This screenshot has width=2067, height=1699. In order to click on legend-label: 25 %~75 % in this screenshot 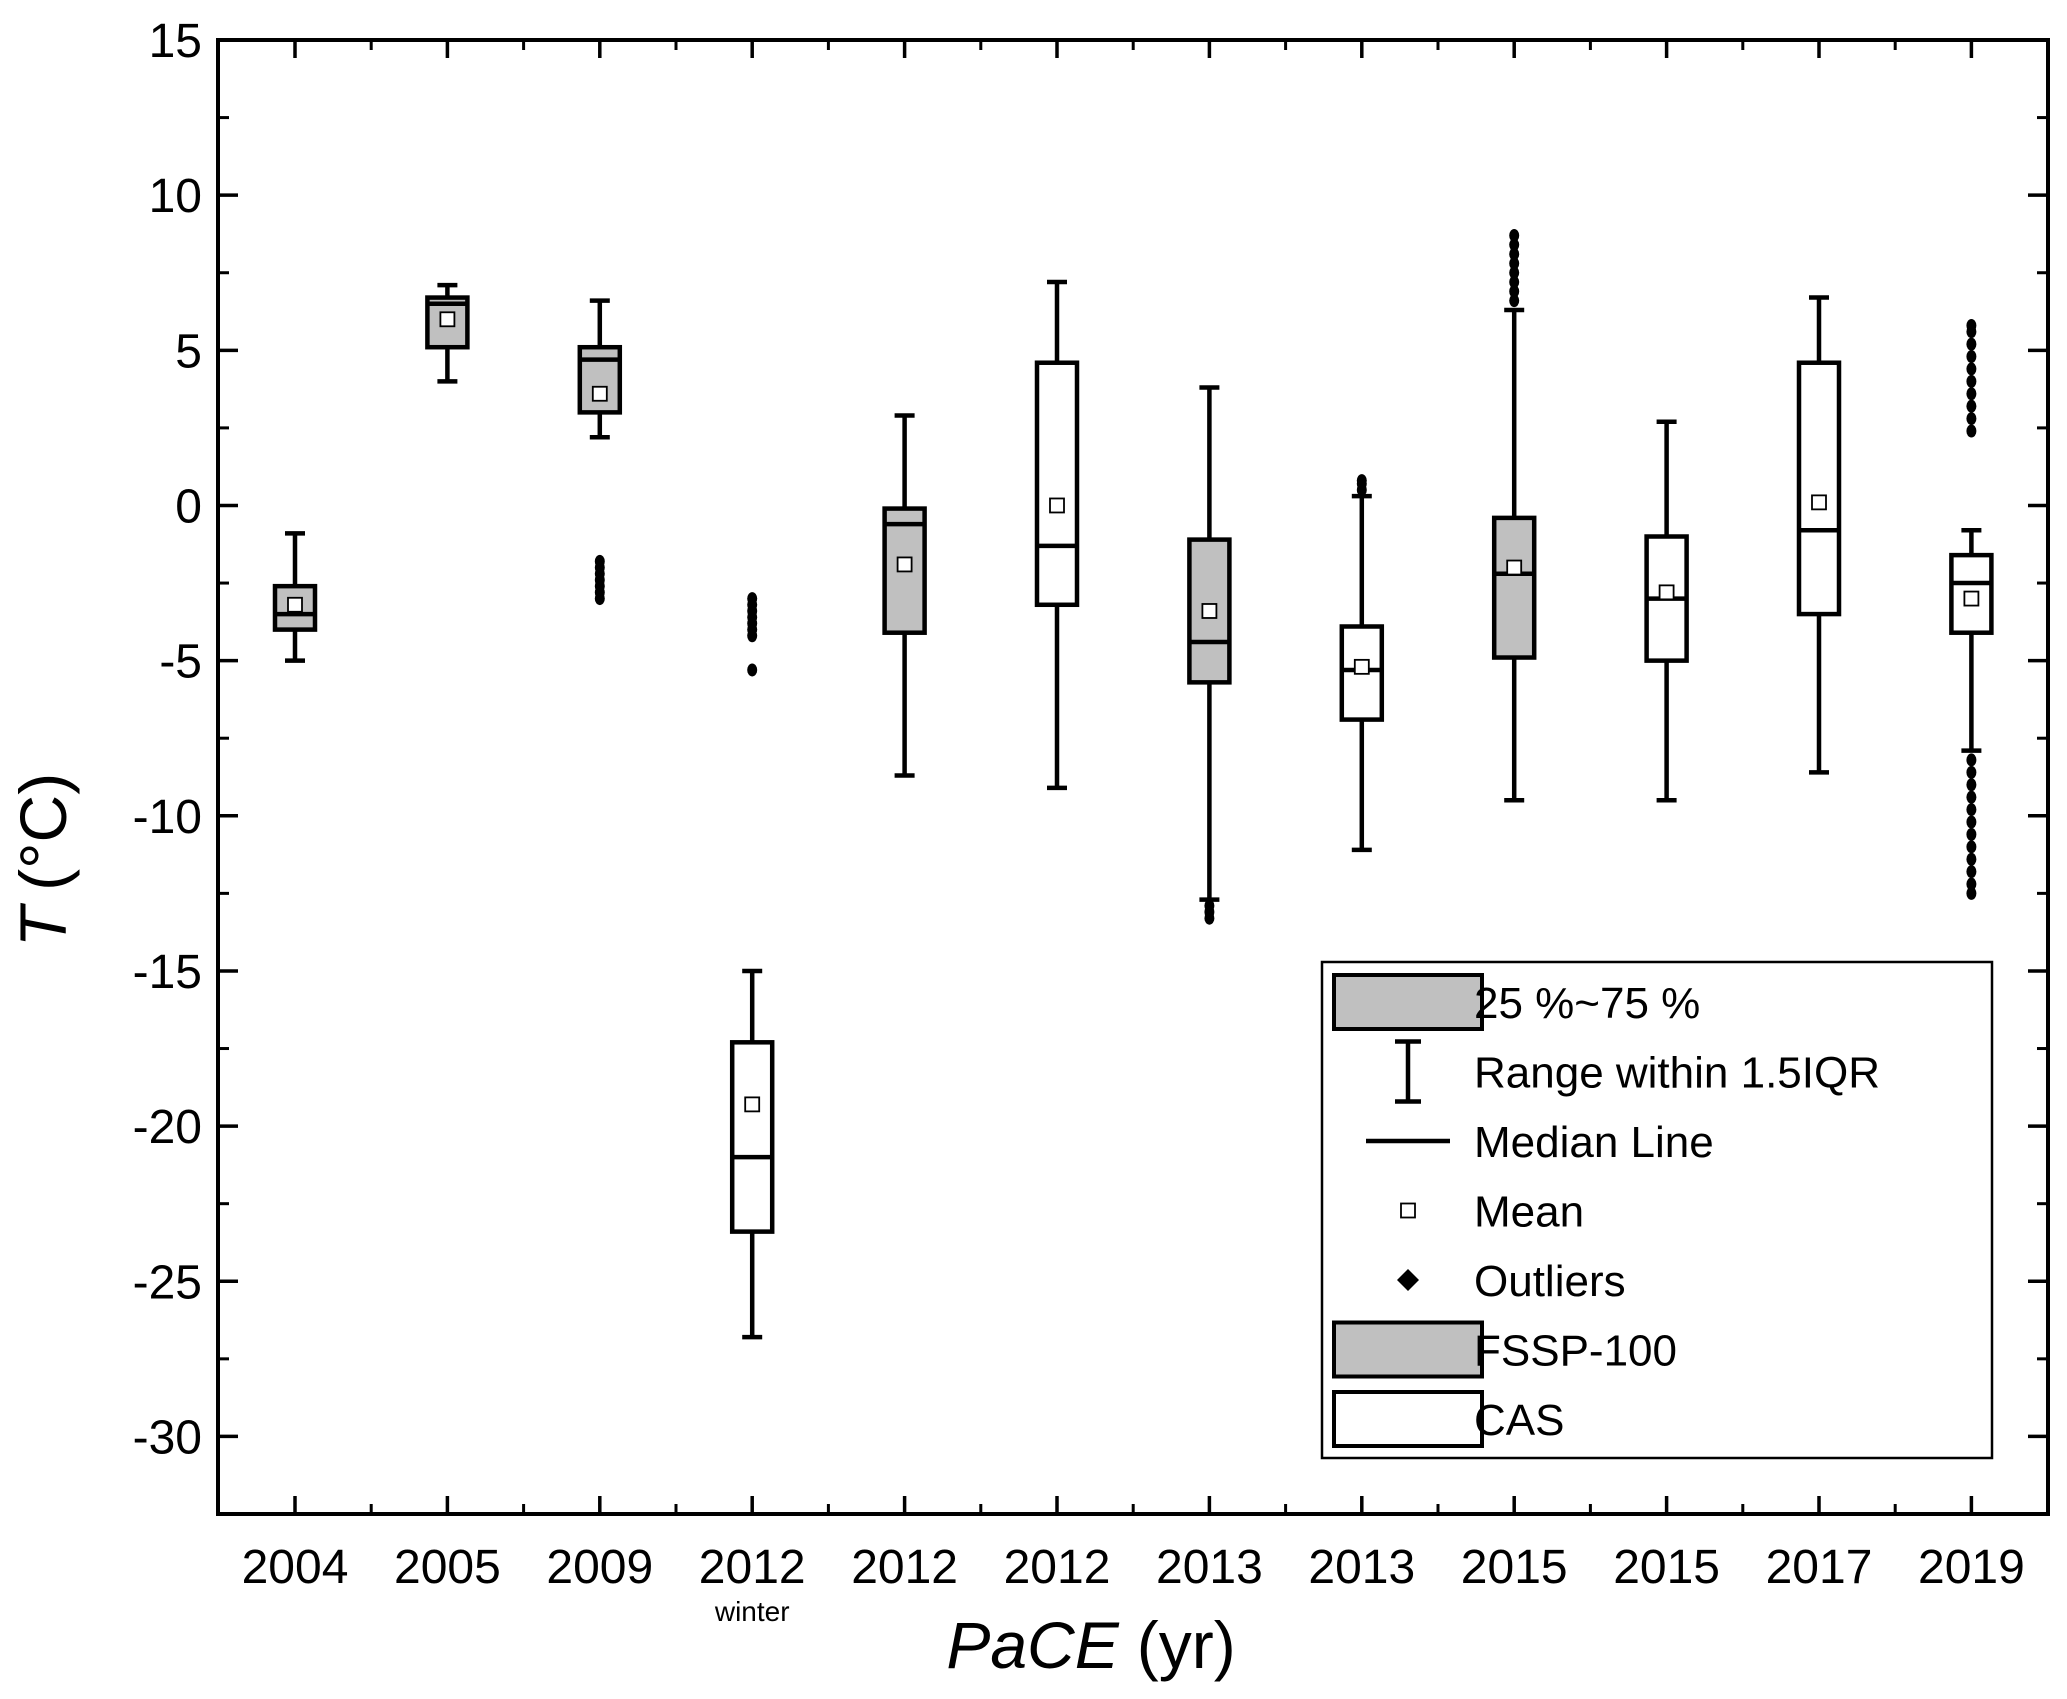, I will do `click(1587, 1003)`.